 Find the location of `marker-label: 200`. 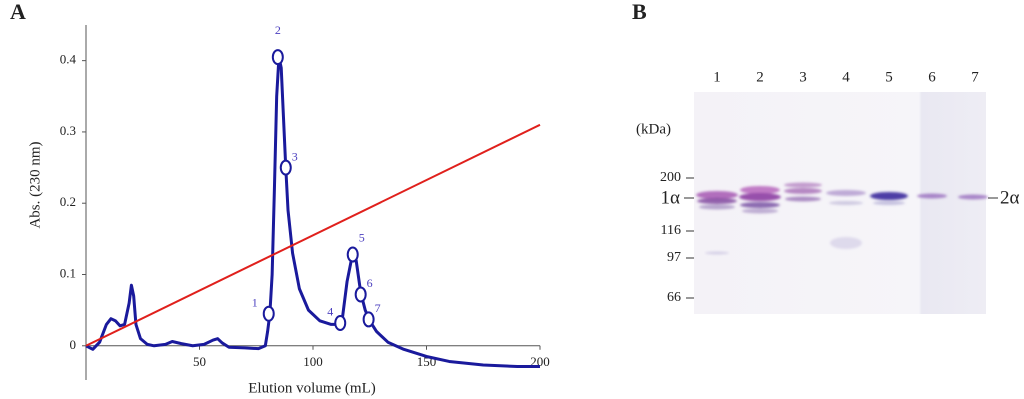

marker-label: 200 is located at coordinates (670, 177).